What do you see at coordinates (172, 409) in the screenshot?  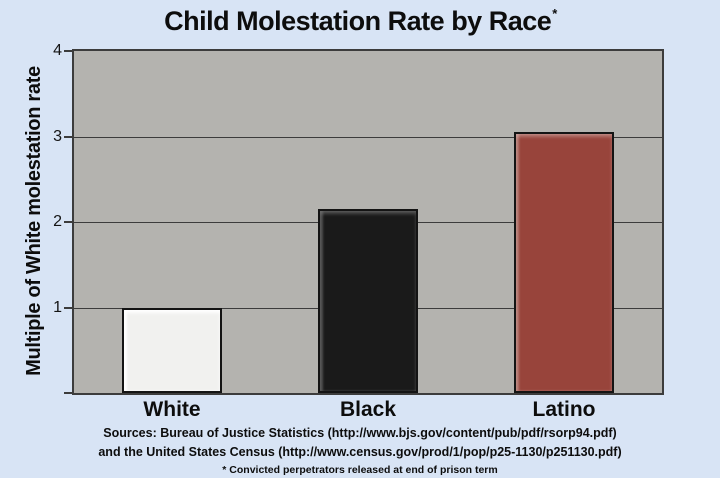 I see `x-tick-label-white: White` at bounding box center [172, 409].